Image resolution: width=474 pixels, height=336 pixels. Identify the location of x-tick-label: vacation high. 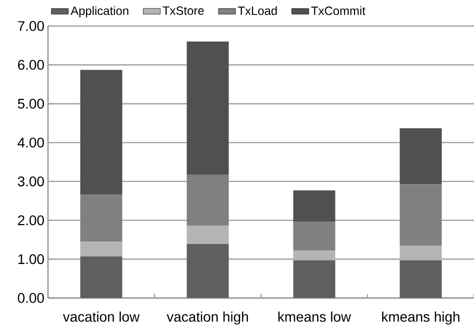
(207, 318).